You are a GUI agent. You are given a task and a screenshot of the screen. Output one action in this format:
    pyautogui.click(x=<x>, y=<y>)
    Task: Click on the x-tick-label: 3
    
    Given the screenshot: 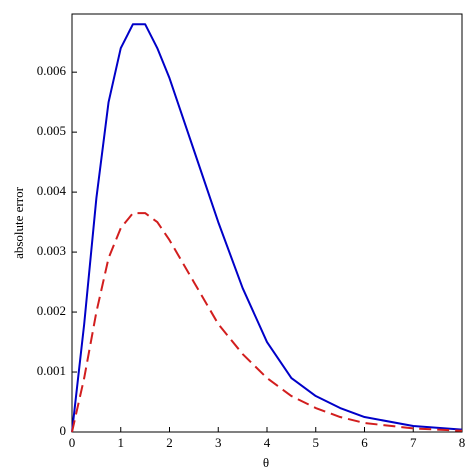 What is the action you would take?
    pyautogui.click(x=218, y=442)
    